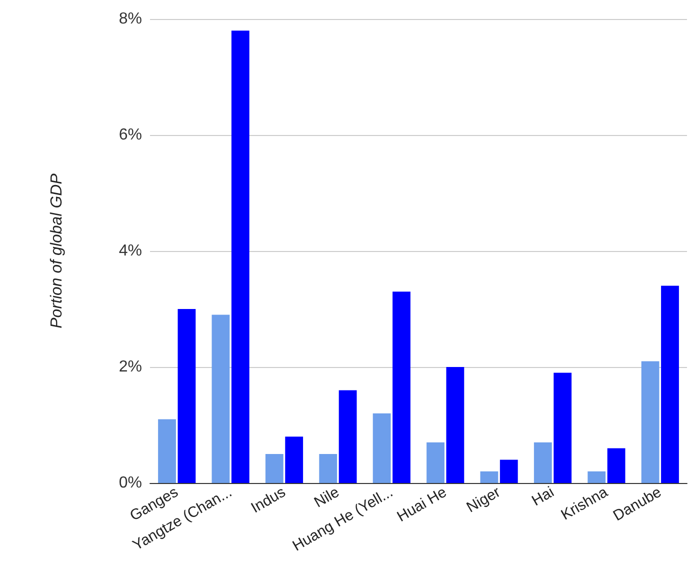  I want to click on y-tick-label: 8%, so click(130, 19).